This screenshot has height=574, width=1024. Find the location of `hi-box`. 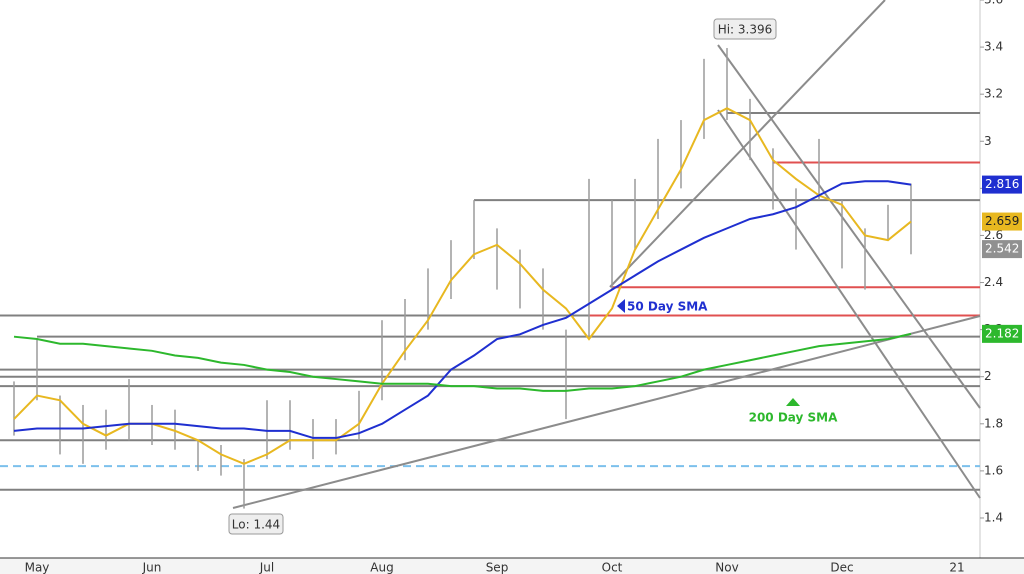

hi-box is located at coordinates (745, 29).